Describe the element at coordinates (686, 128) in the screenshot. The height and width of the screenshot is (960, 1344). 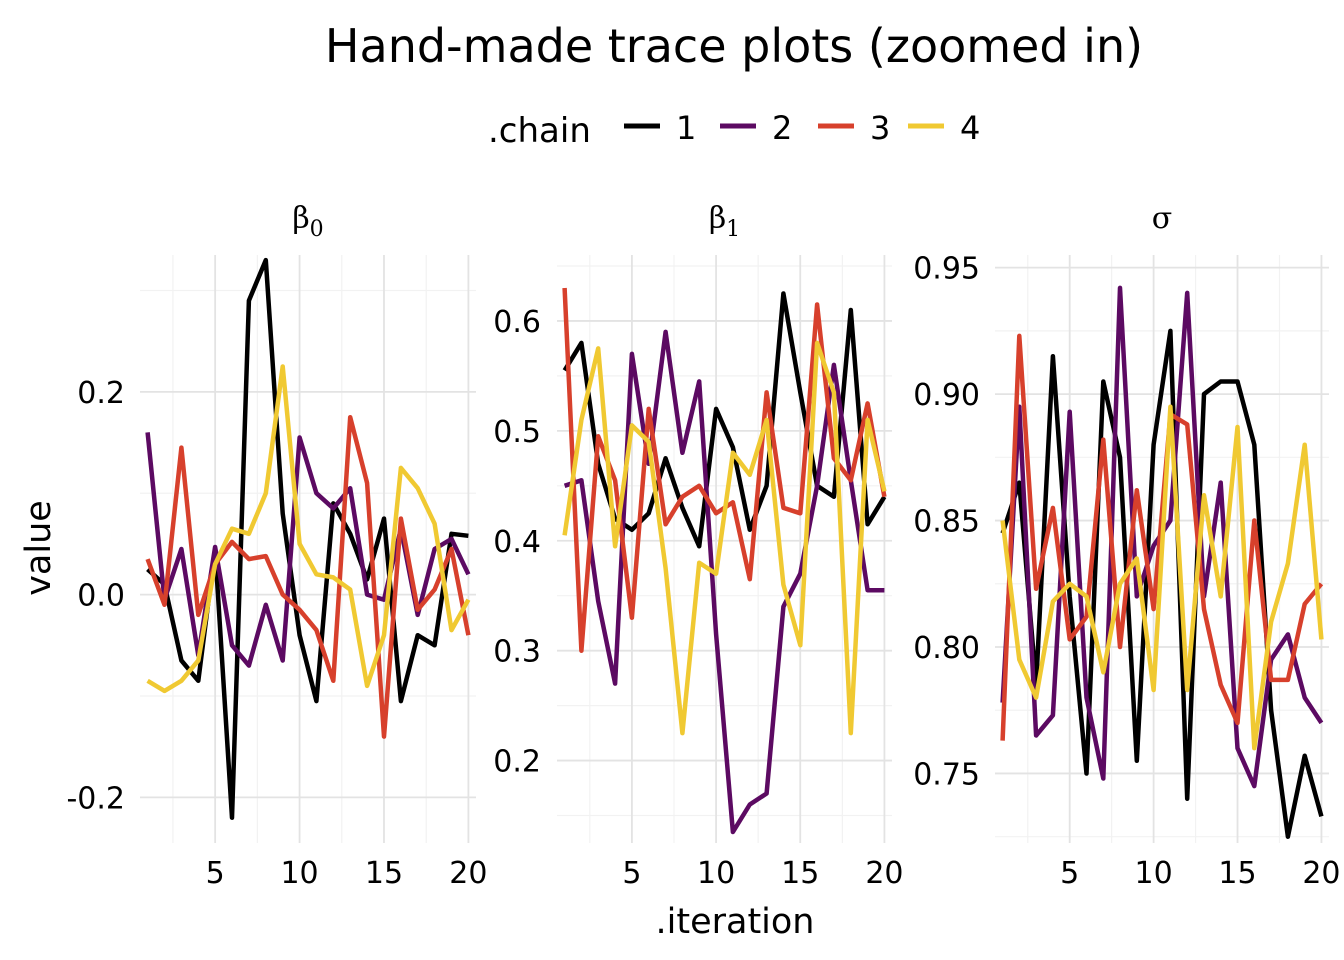
I see `legend-label-1: 1` at that location.